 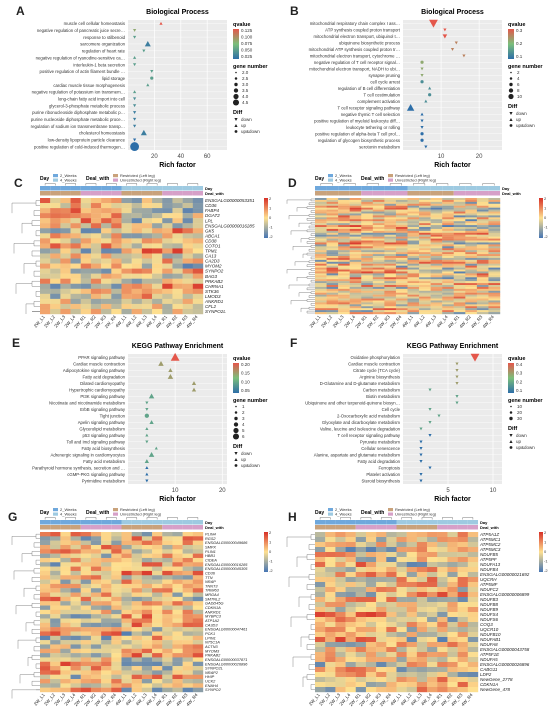 What do you see at coordinates (270, 542) in the screenshot?
I see `color-scale-tick: 1` at bounding box center [270, 542].